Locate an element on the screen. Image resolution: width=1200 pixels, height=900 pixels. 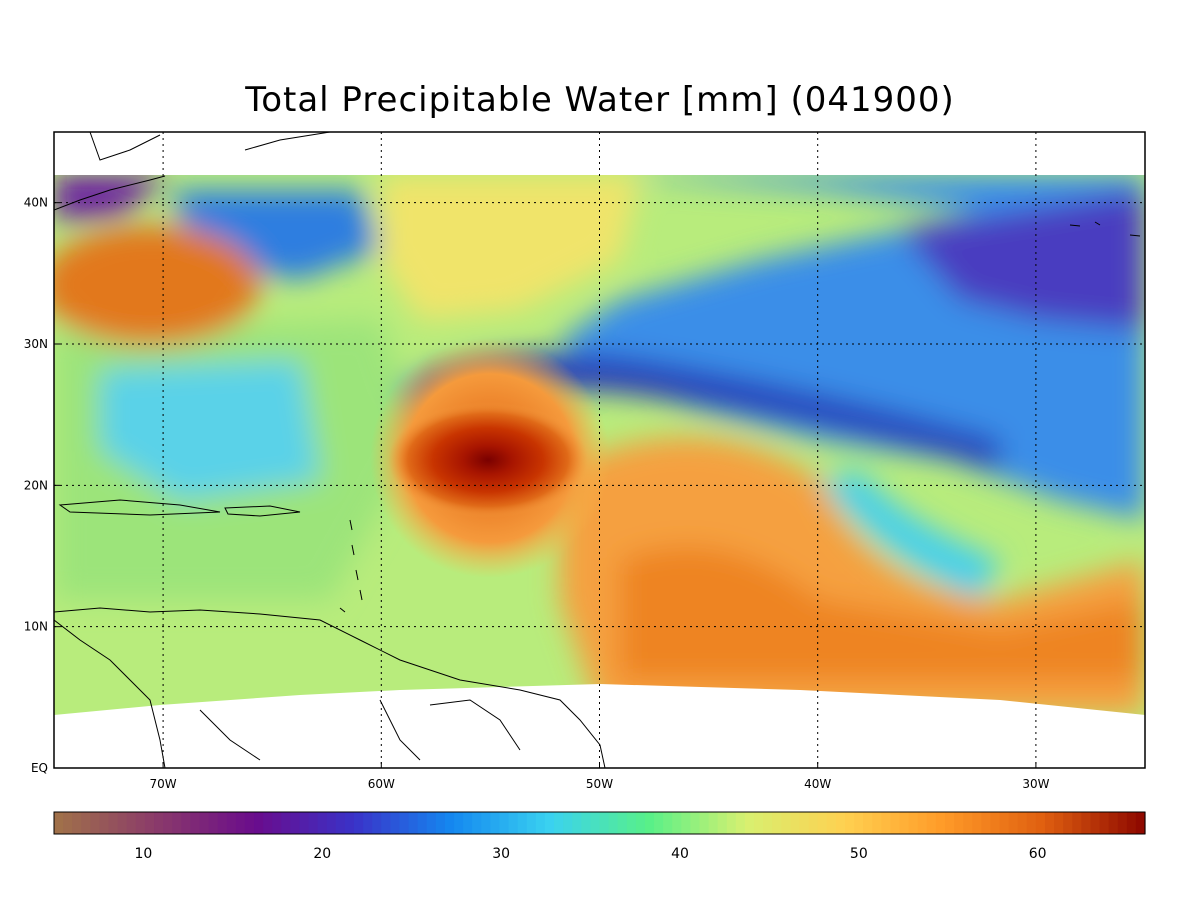
coast-bermuda is located at coordinates (1105, 229).